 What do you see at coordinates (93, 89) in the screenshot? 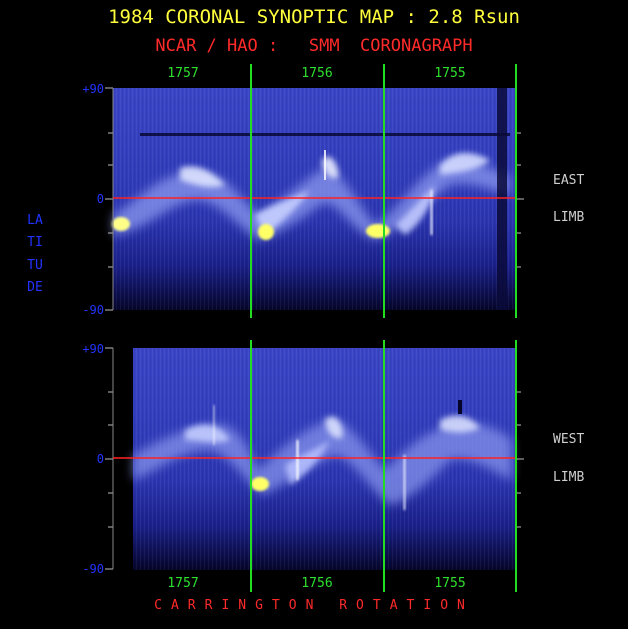
I see `lat-tick-top-plus90: +90` at bounding box center [93, 89].